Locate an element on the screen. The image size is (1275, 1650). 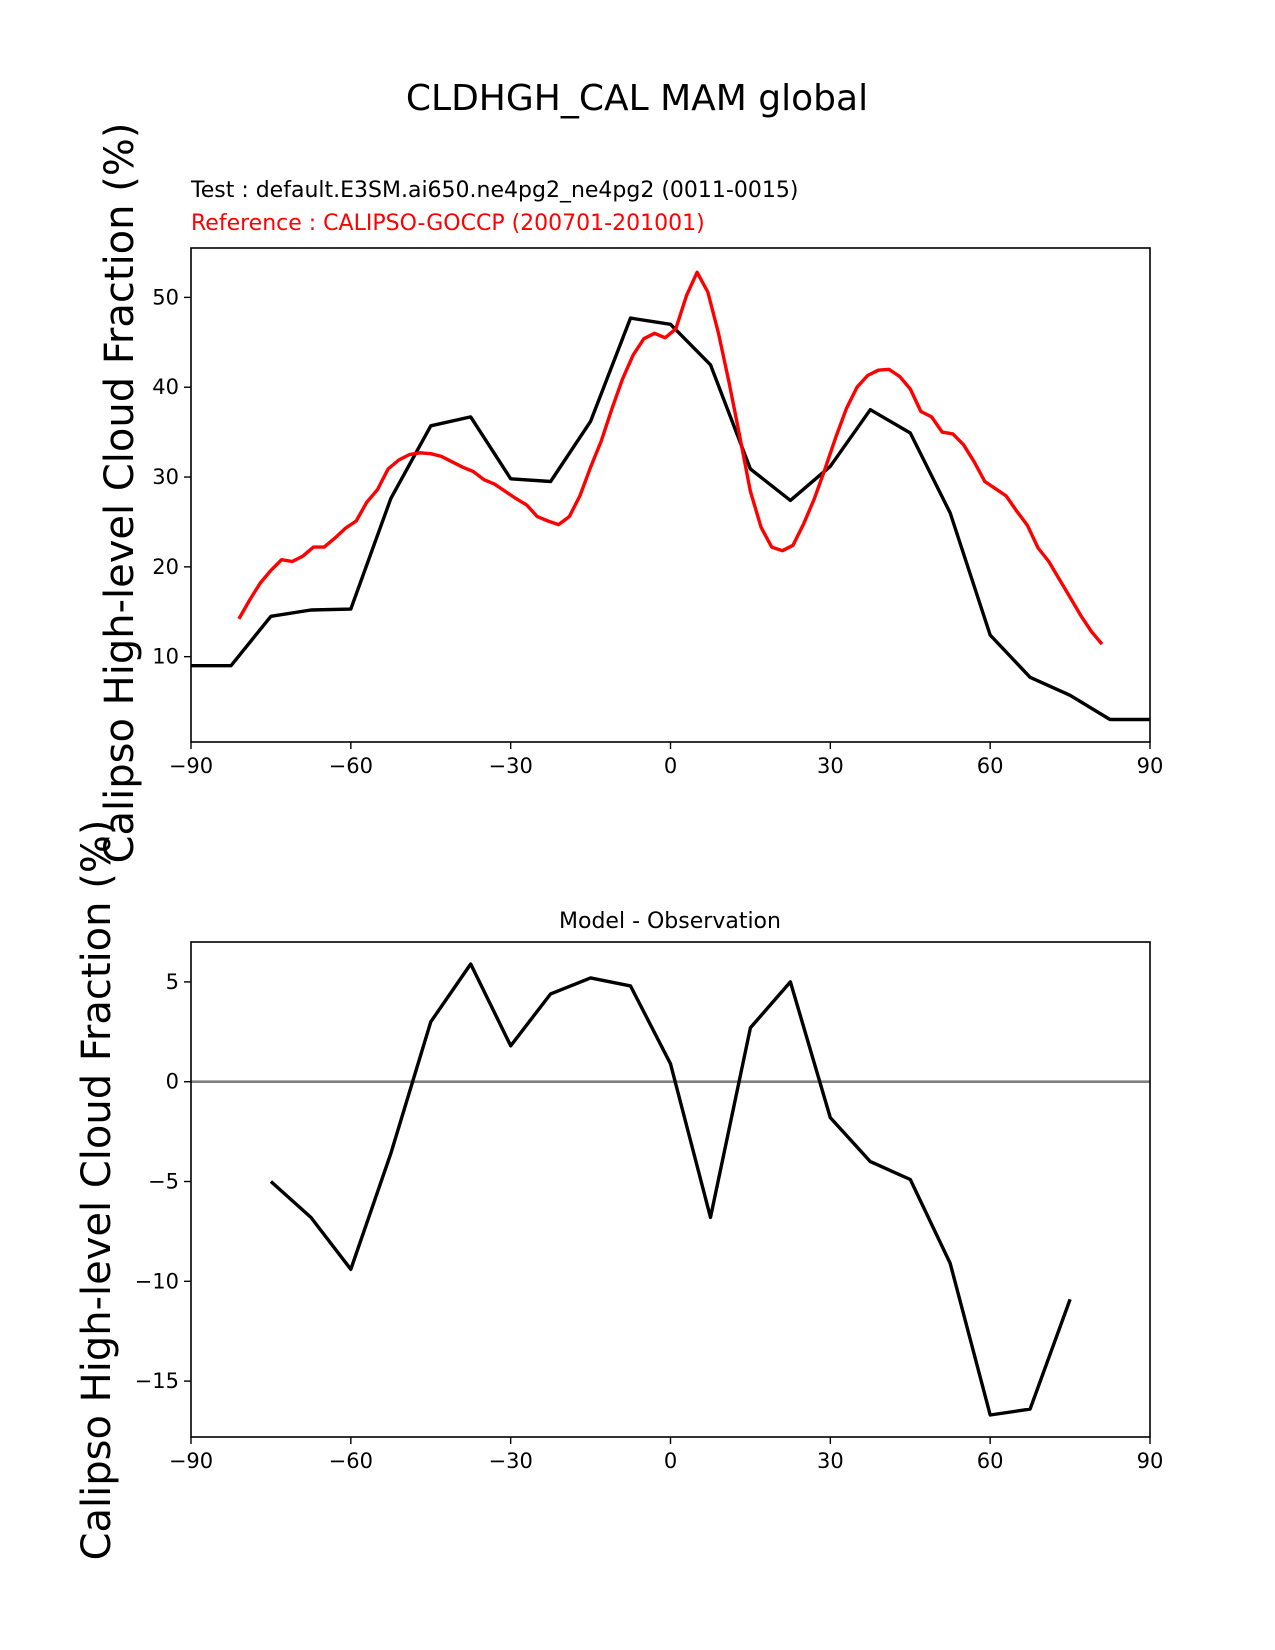
bottom-x-tick-label: 90 is located at coordinates (1150, 1461).